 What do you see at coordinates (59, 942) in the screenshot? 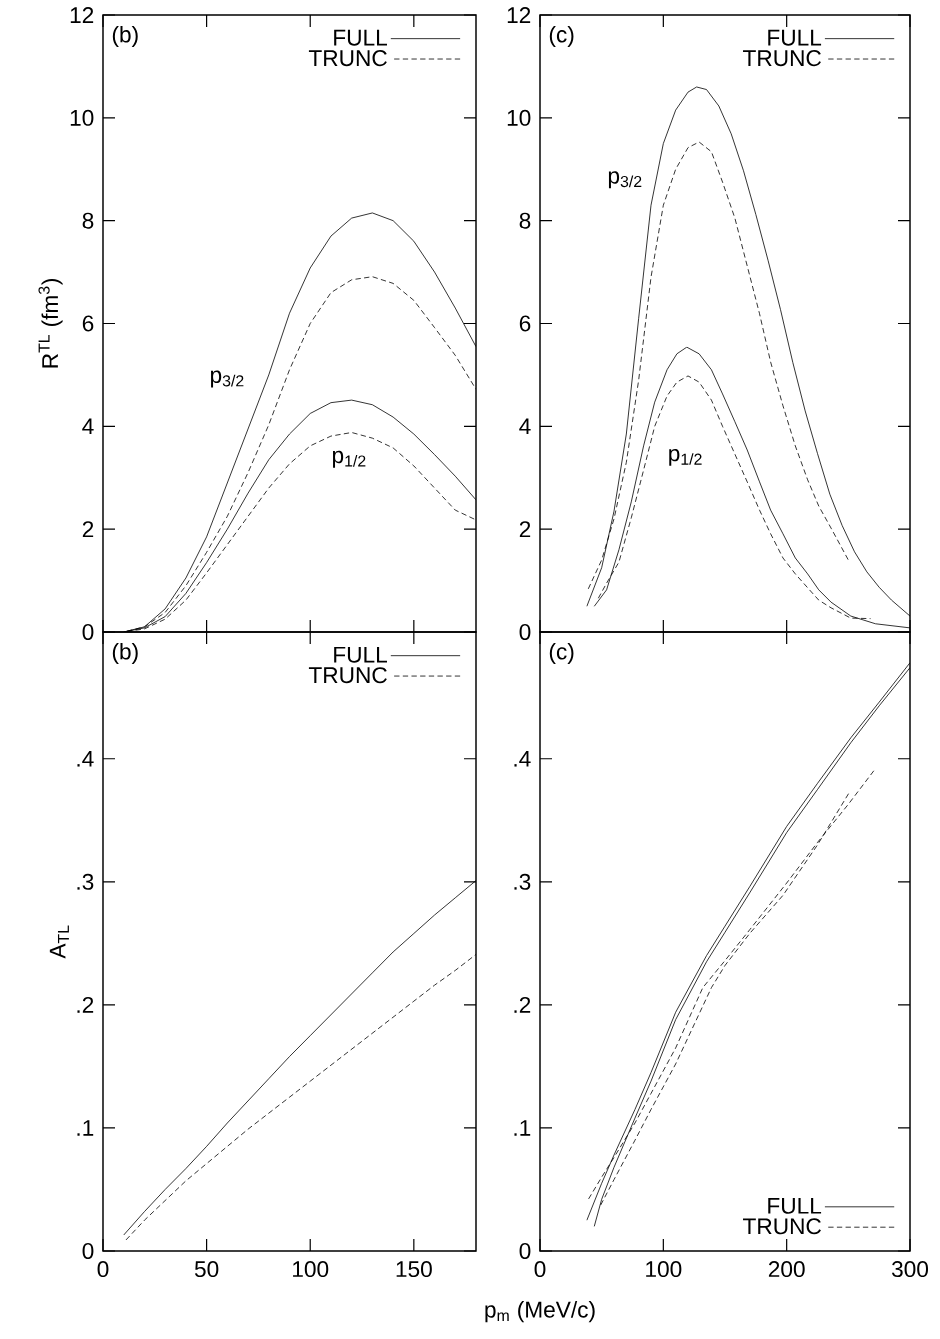
I see `y-axis-title: A$_{TL}$` at bounding box center [59, 942].